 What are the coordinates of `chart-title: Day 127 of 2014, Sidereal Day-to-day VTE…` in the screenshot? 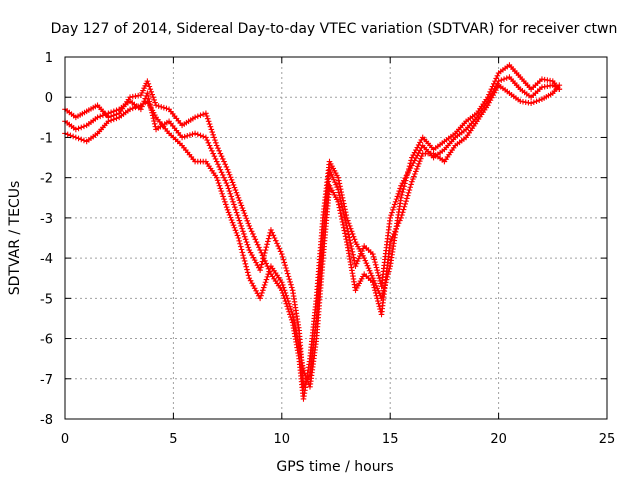 It's located at (334, 29).